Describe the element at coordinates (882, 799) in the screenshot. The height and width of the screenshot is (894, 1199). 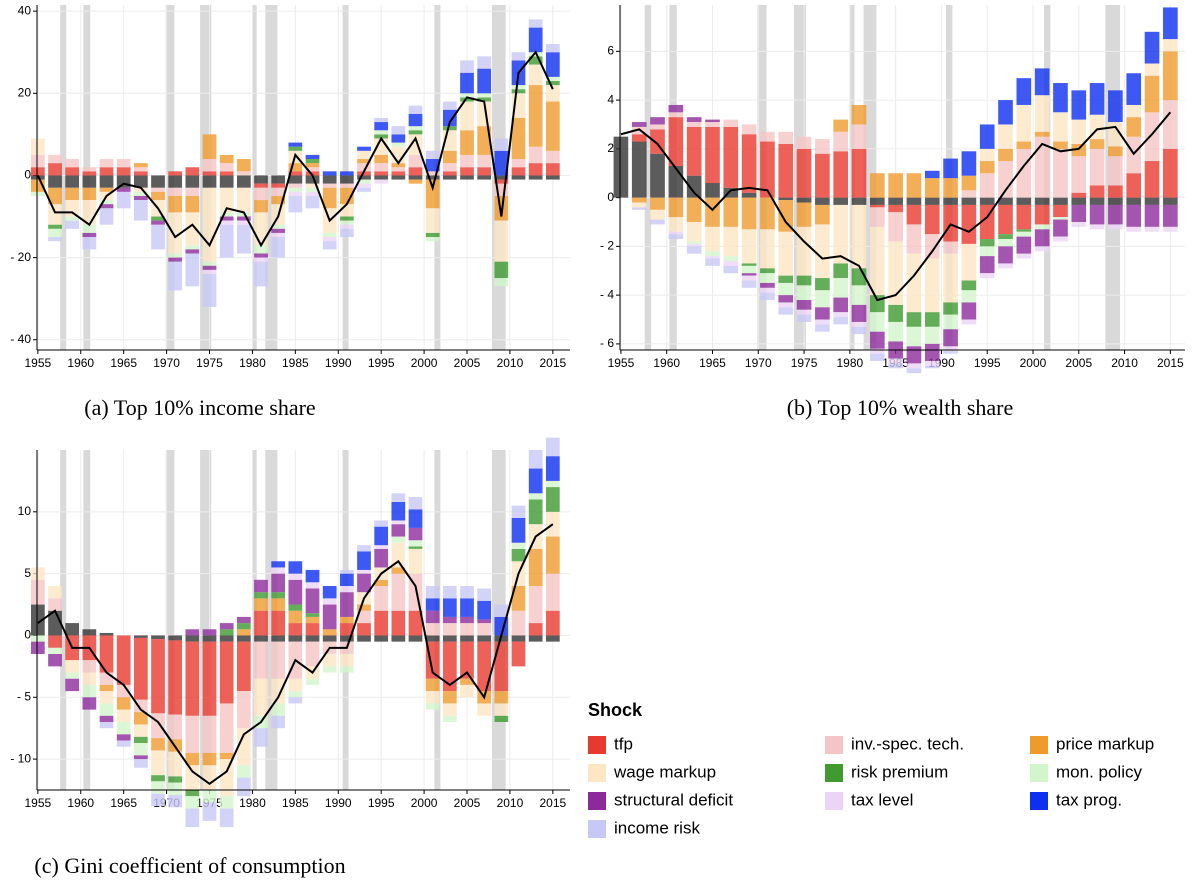
I see `legend-label: tax level` at that location.